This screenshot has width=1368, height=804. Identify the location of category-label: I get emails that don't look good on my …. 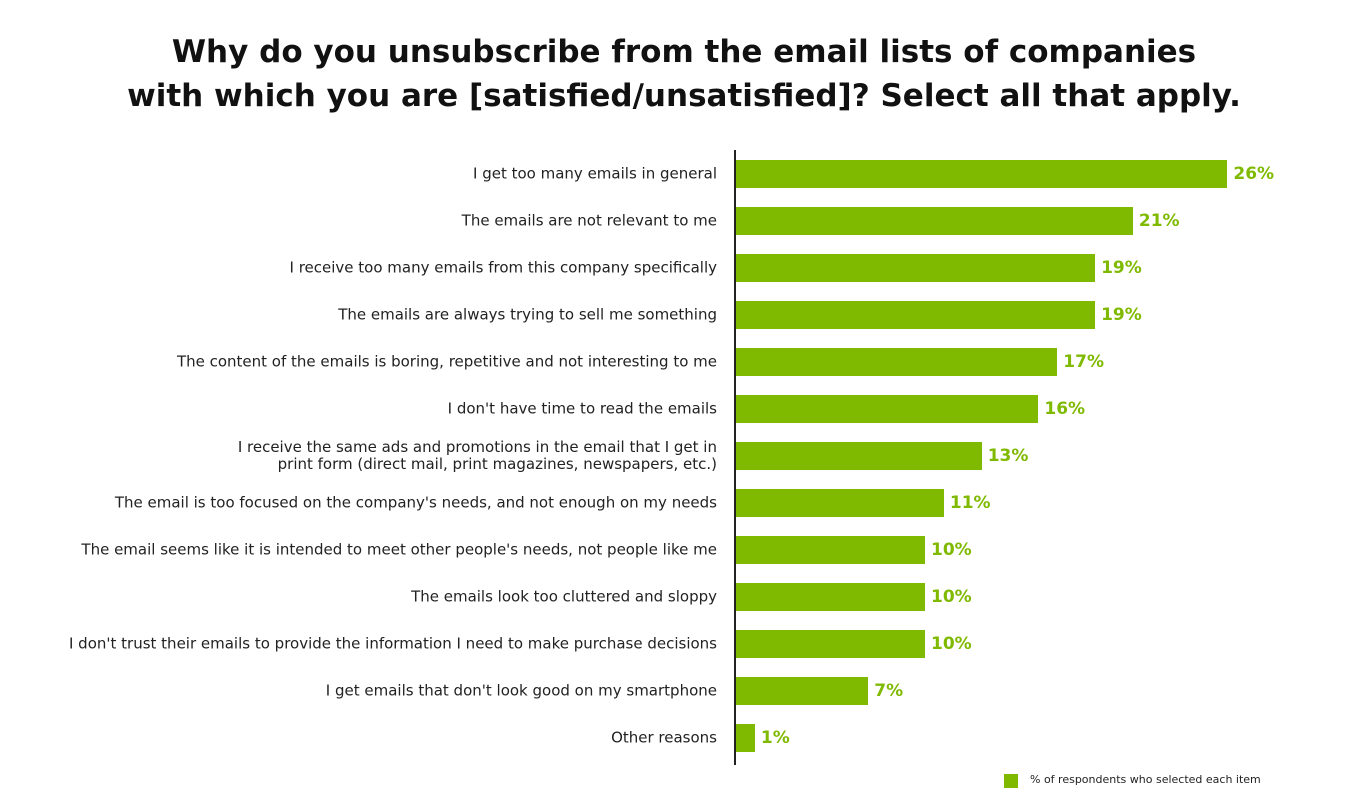
(521, 690).